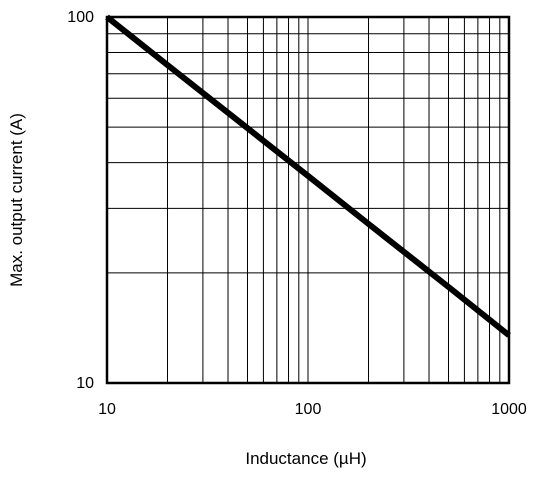 The width and height of the screenshot is (543, 478). I want to click on x-tick-label: 100, so click(308, 409).